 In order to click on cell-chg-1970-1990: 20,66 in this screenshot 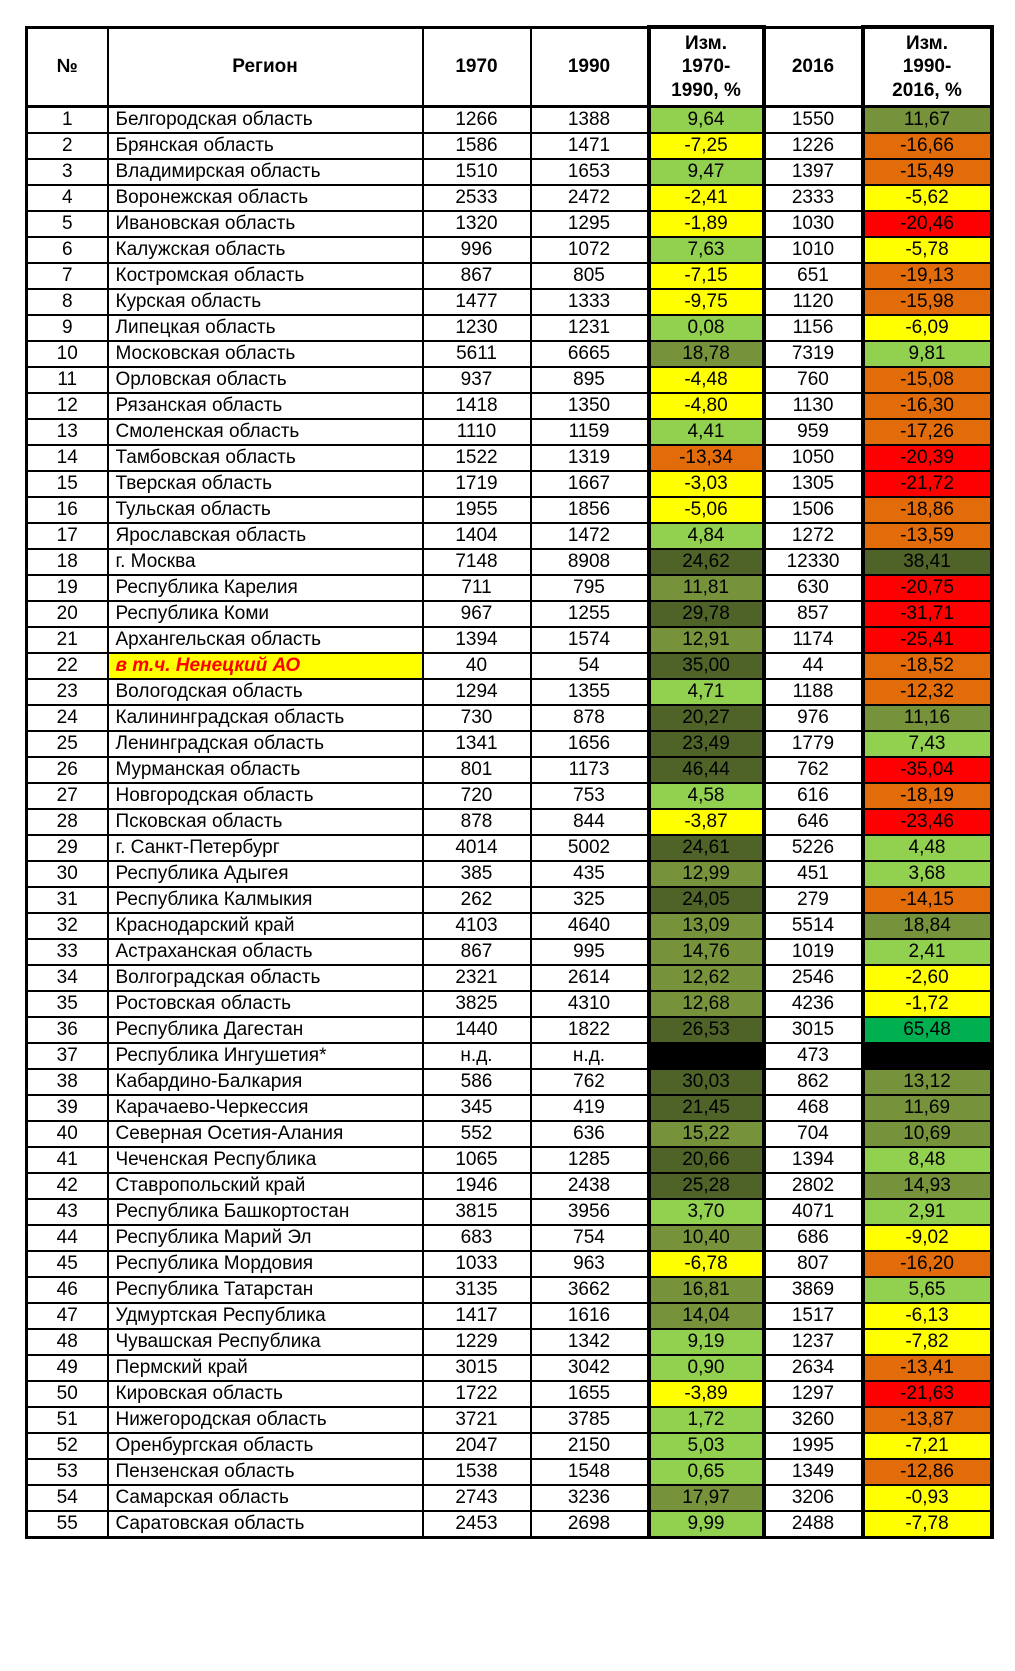, I will do `click(706, 1160)`.